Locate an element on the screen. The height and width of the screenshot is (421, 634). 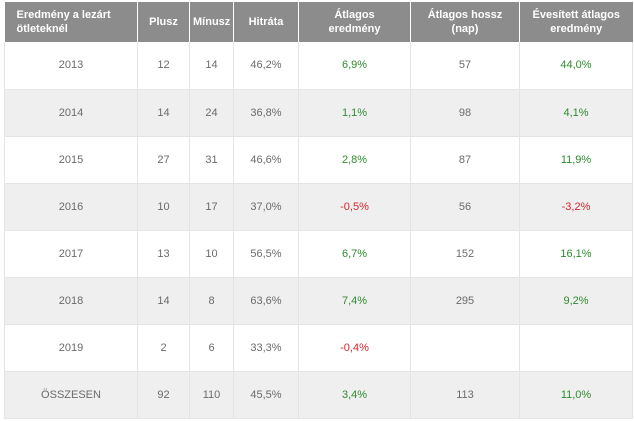
cell-annualized-result: 11,0% is located at coordinates (576, 395).